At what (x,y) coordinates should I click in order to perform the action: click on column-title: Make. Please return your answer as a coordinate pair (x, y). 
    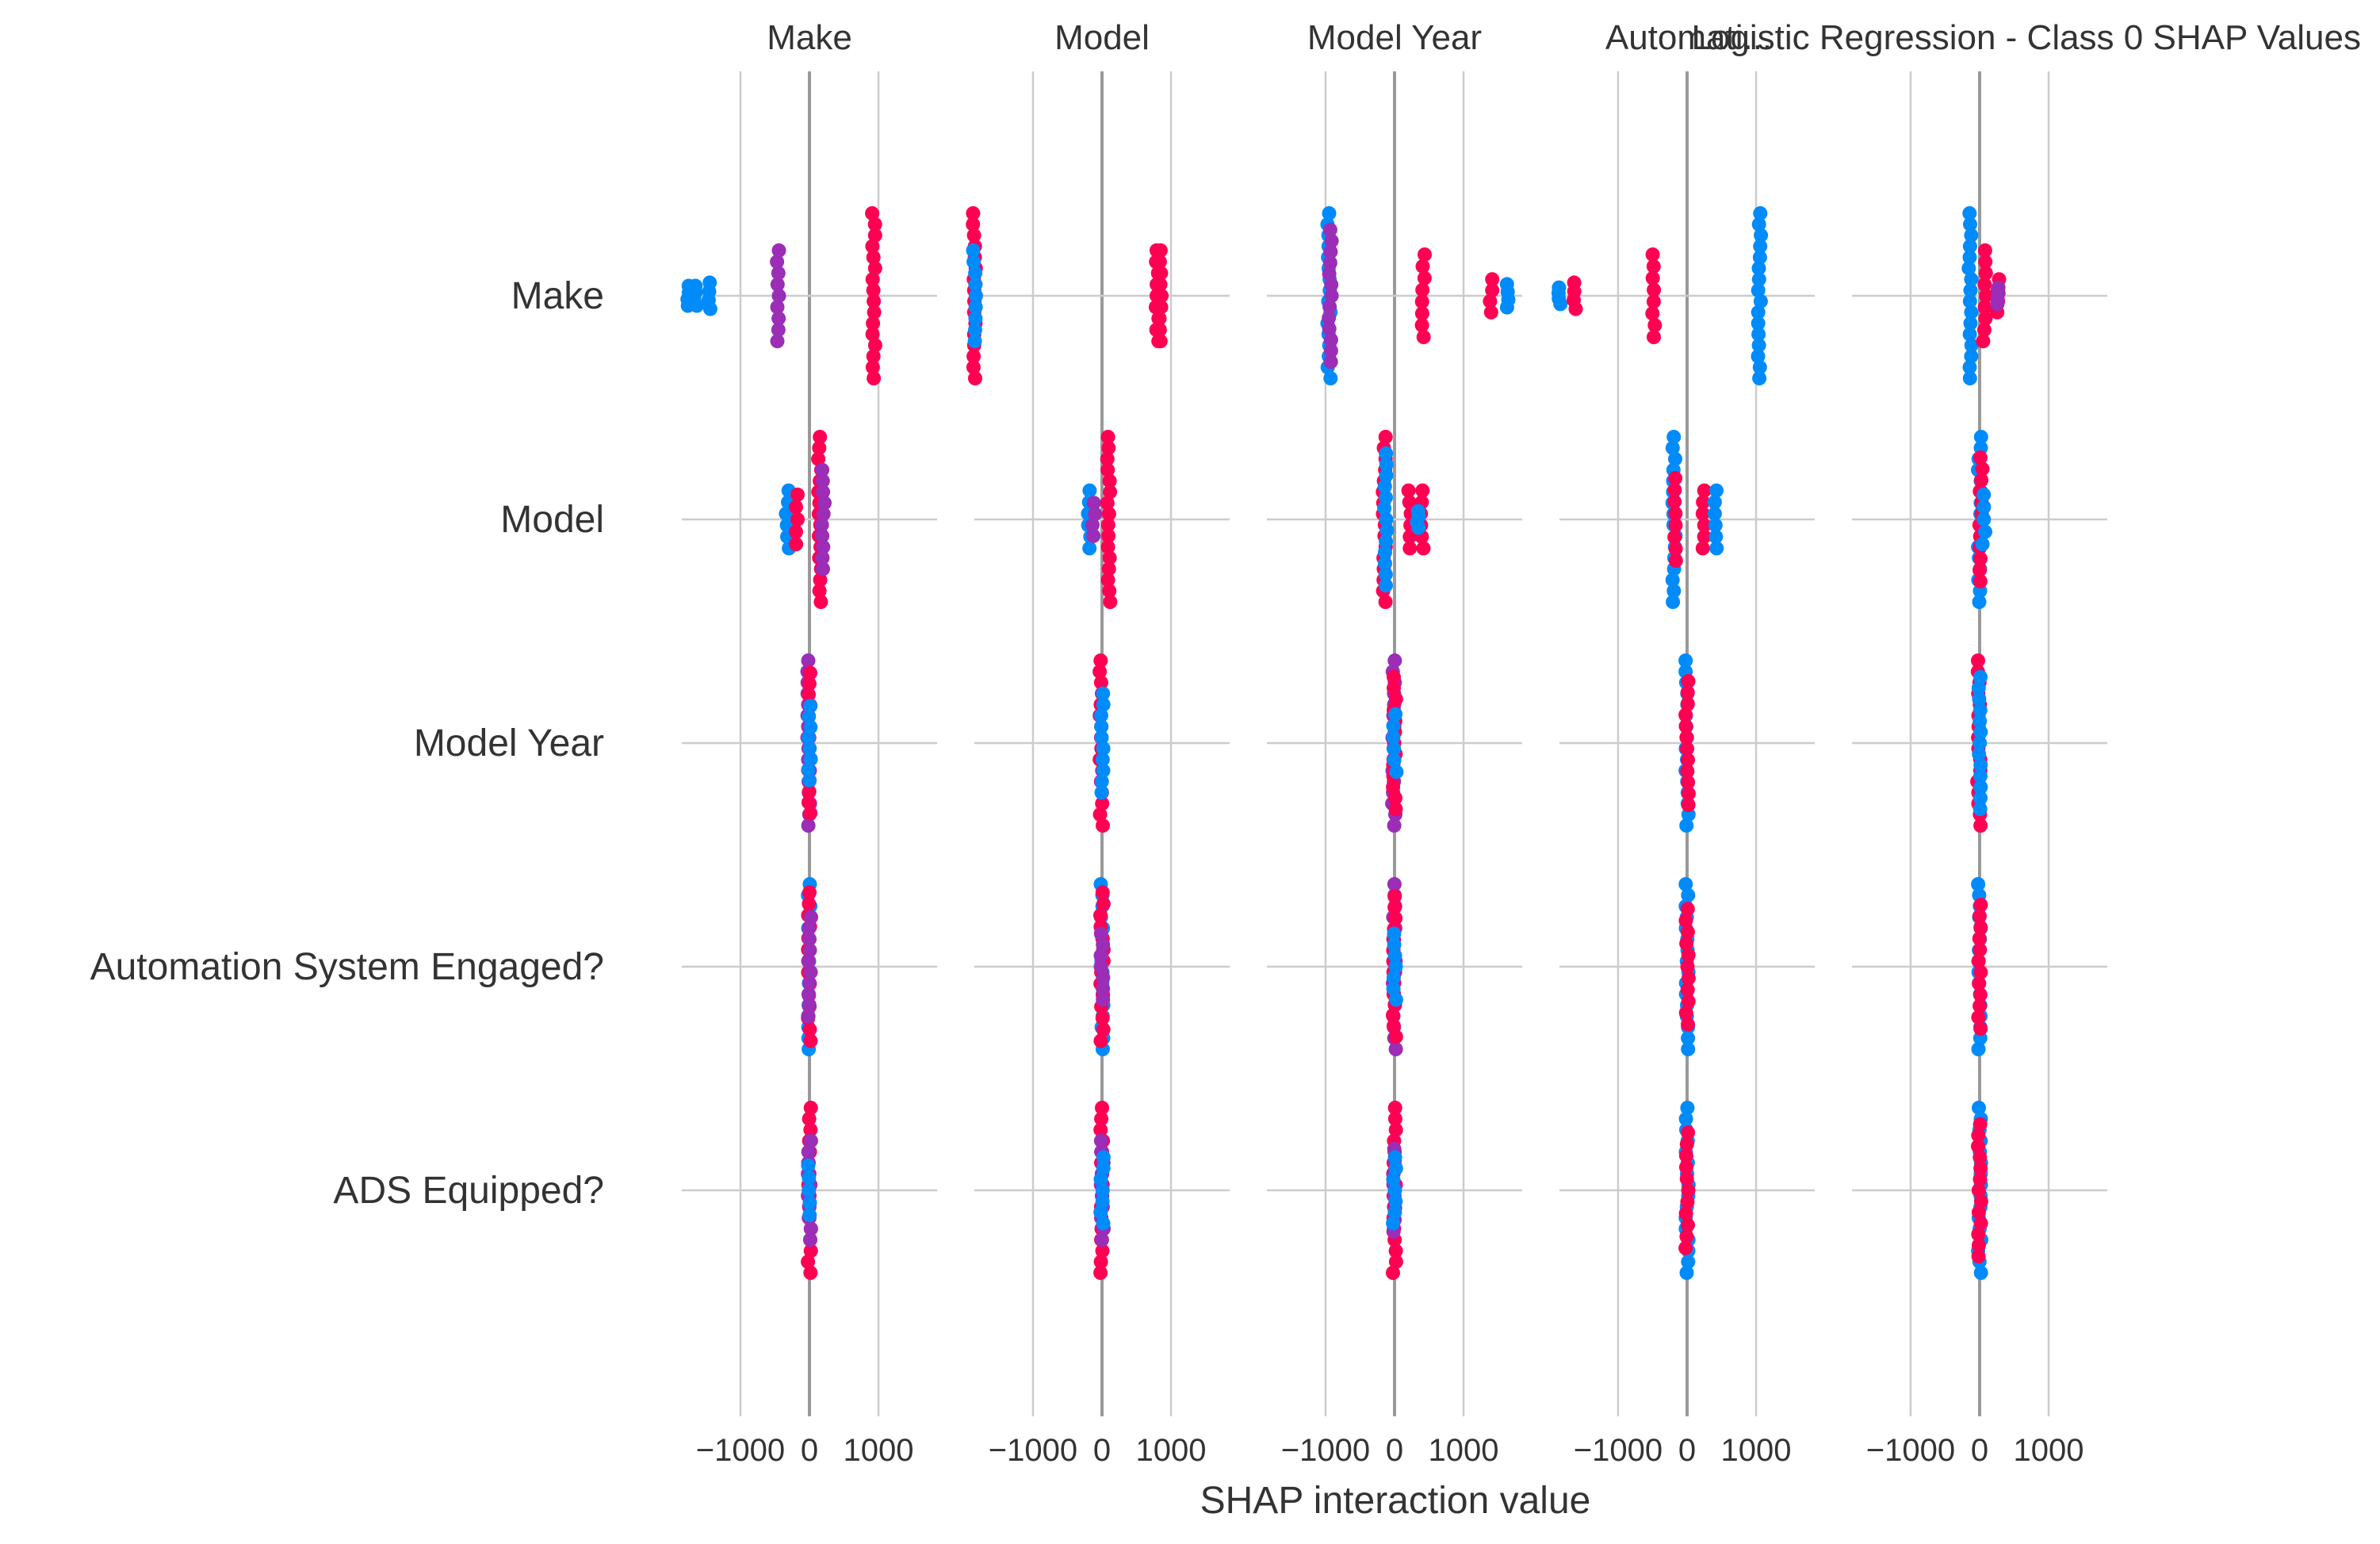
    Looking at the image, I should click on (809, 38).